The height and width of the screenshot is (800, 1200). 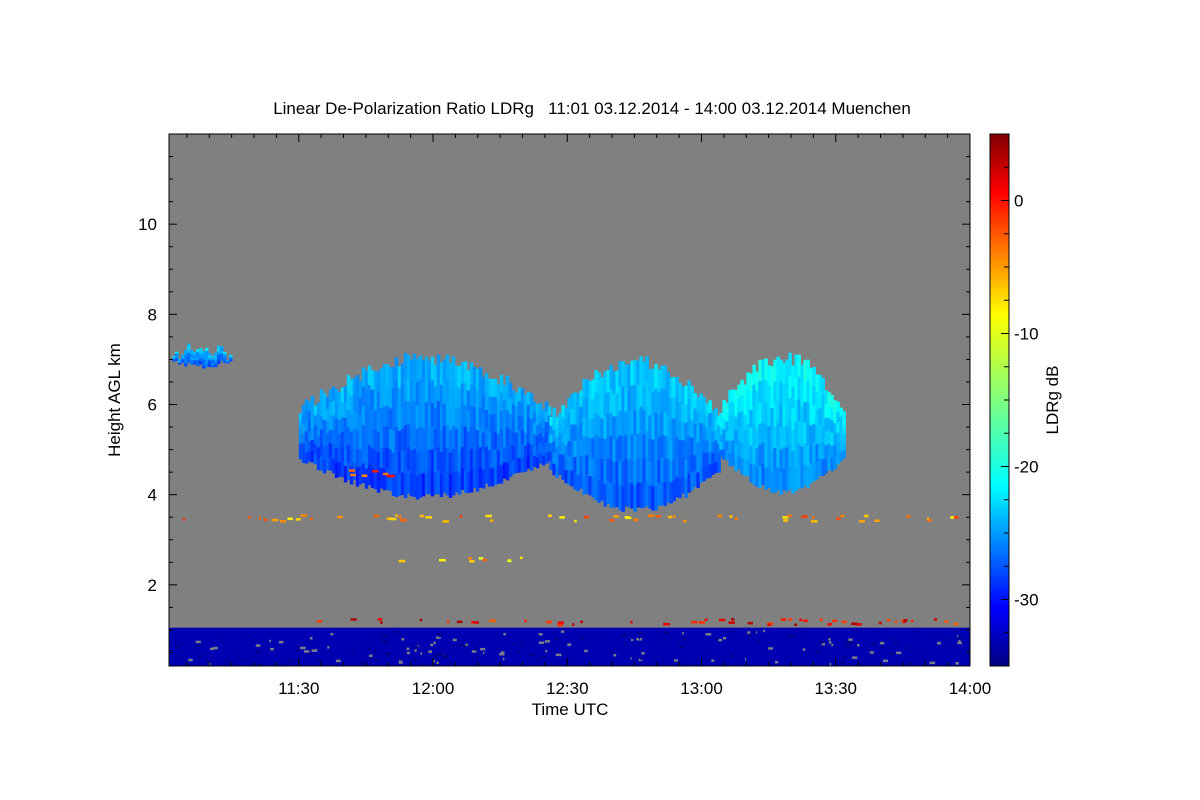 I want to click on y-tick-label: 10, so click(x=147, y=224).